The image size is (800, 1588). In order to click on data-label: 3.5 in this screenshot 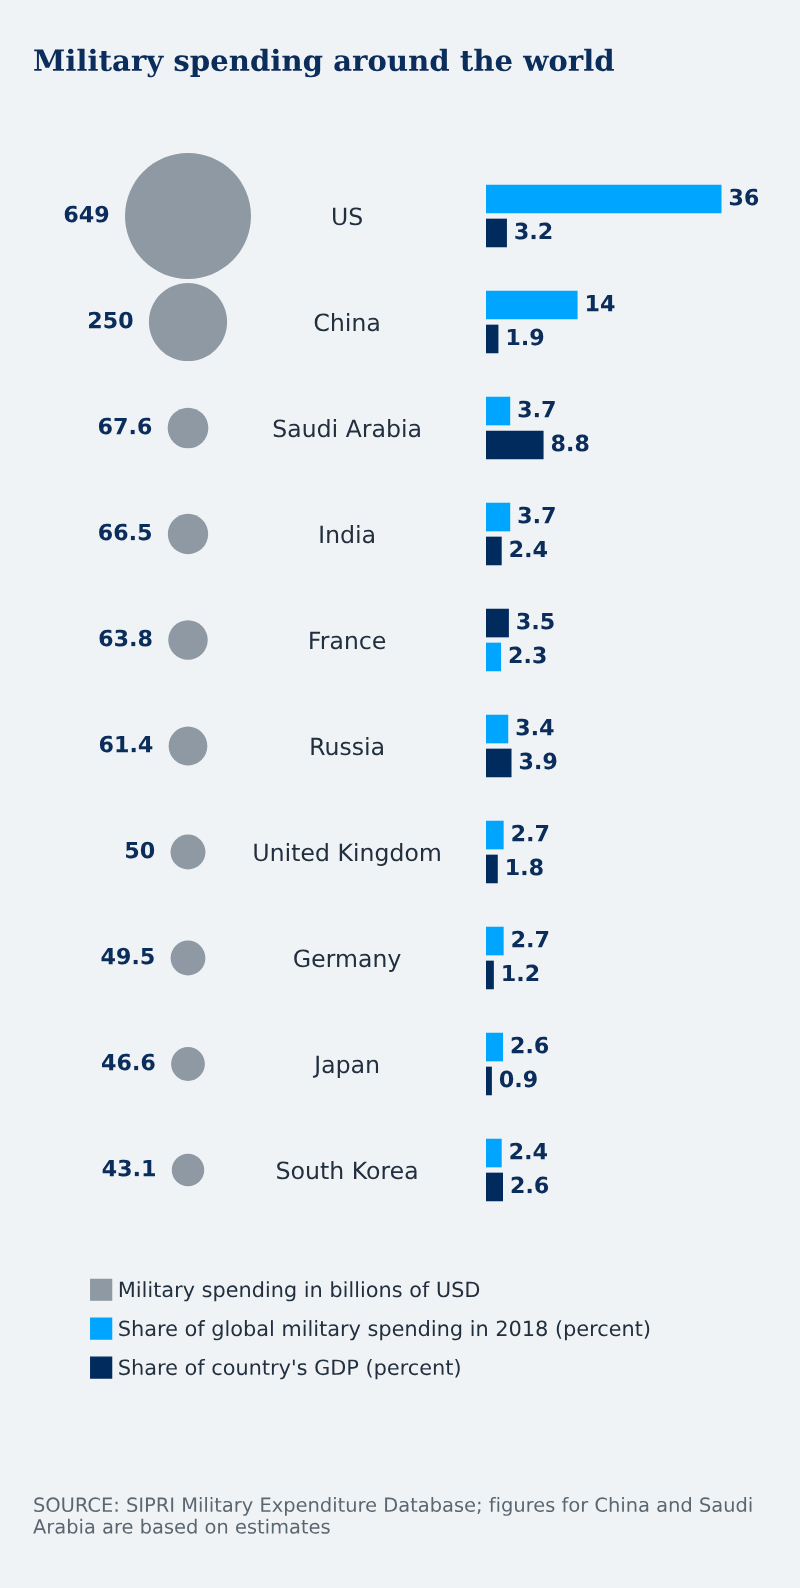, I will do `click(535, 621)`.